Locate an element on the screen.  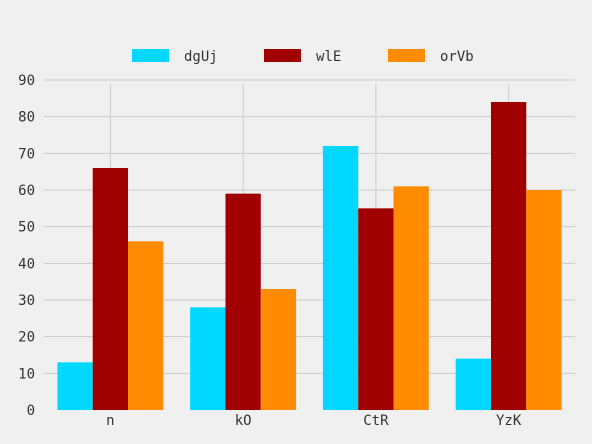
y-tick-label: 10 is located at coordinates (26, 374).